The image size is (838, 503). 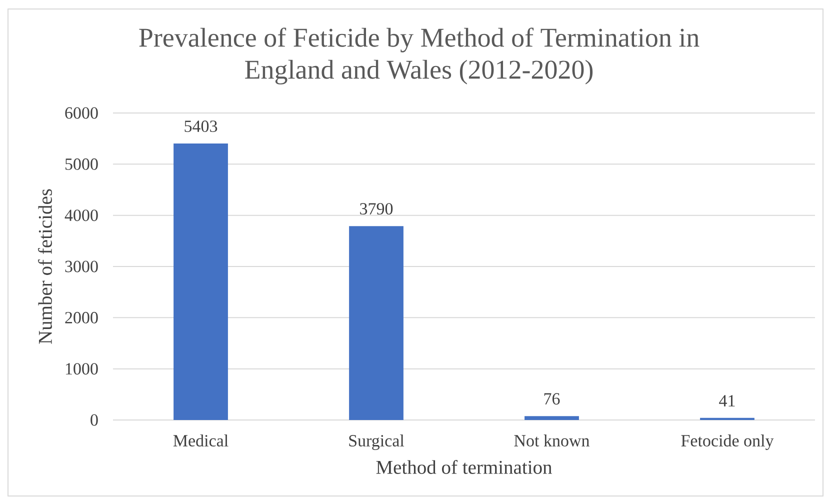 What do you see at coordinates (200, 440) in the screenshot?
I see `x-tick-label: Medical` at bounding box center [200, 440].